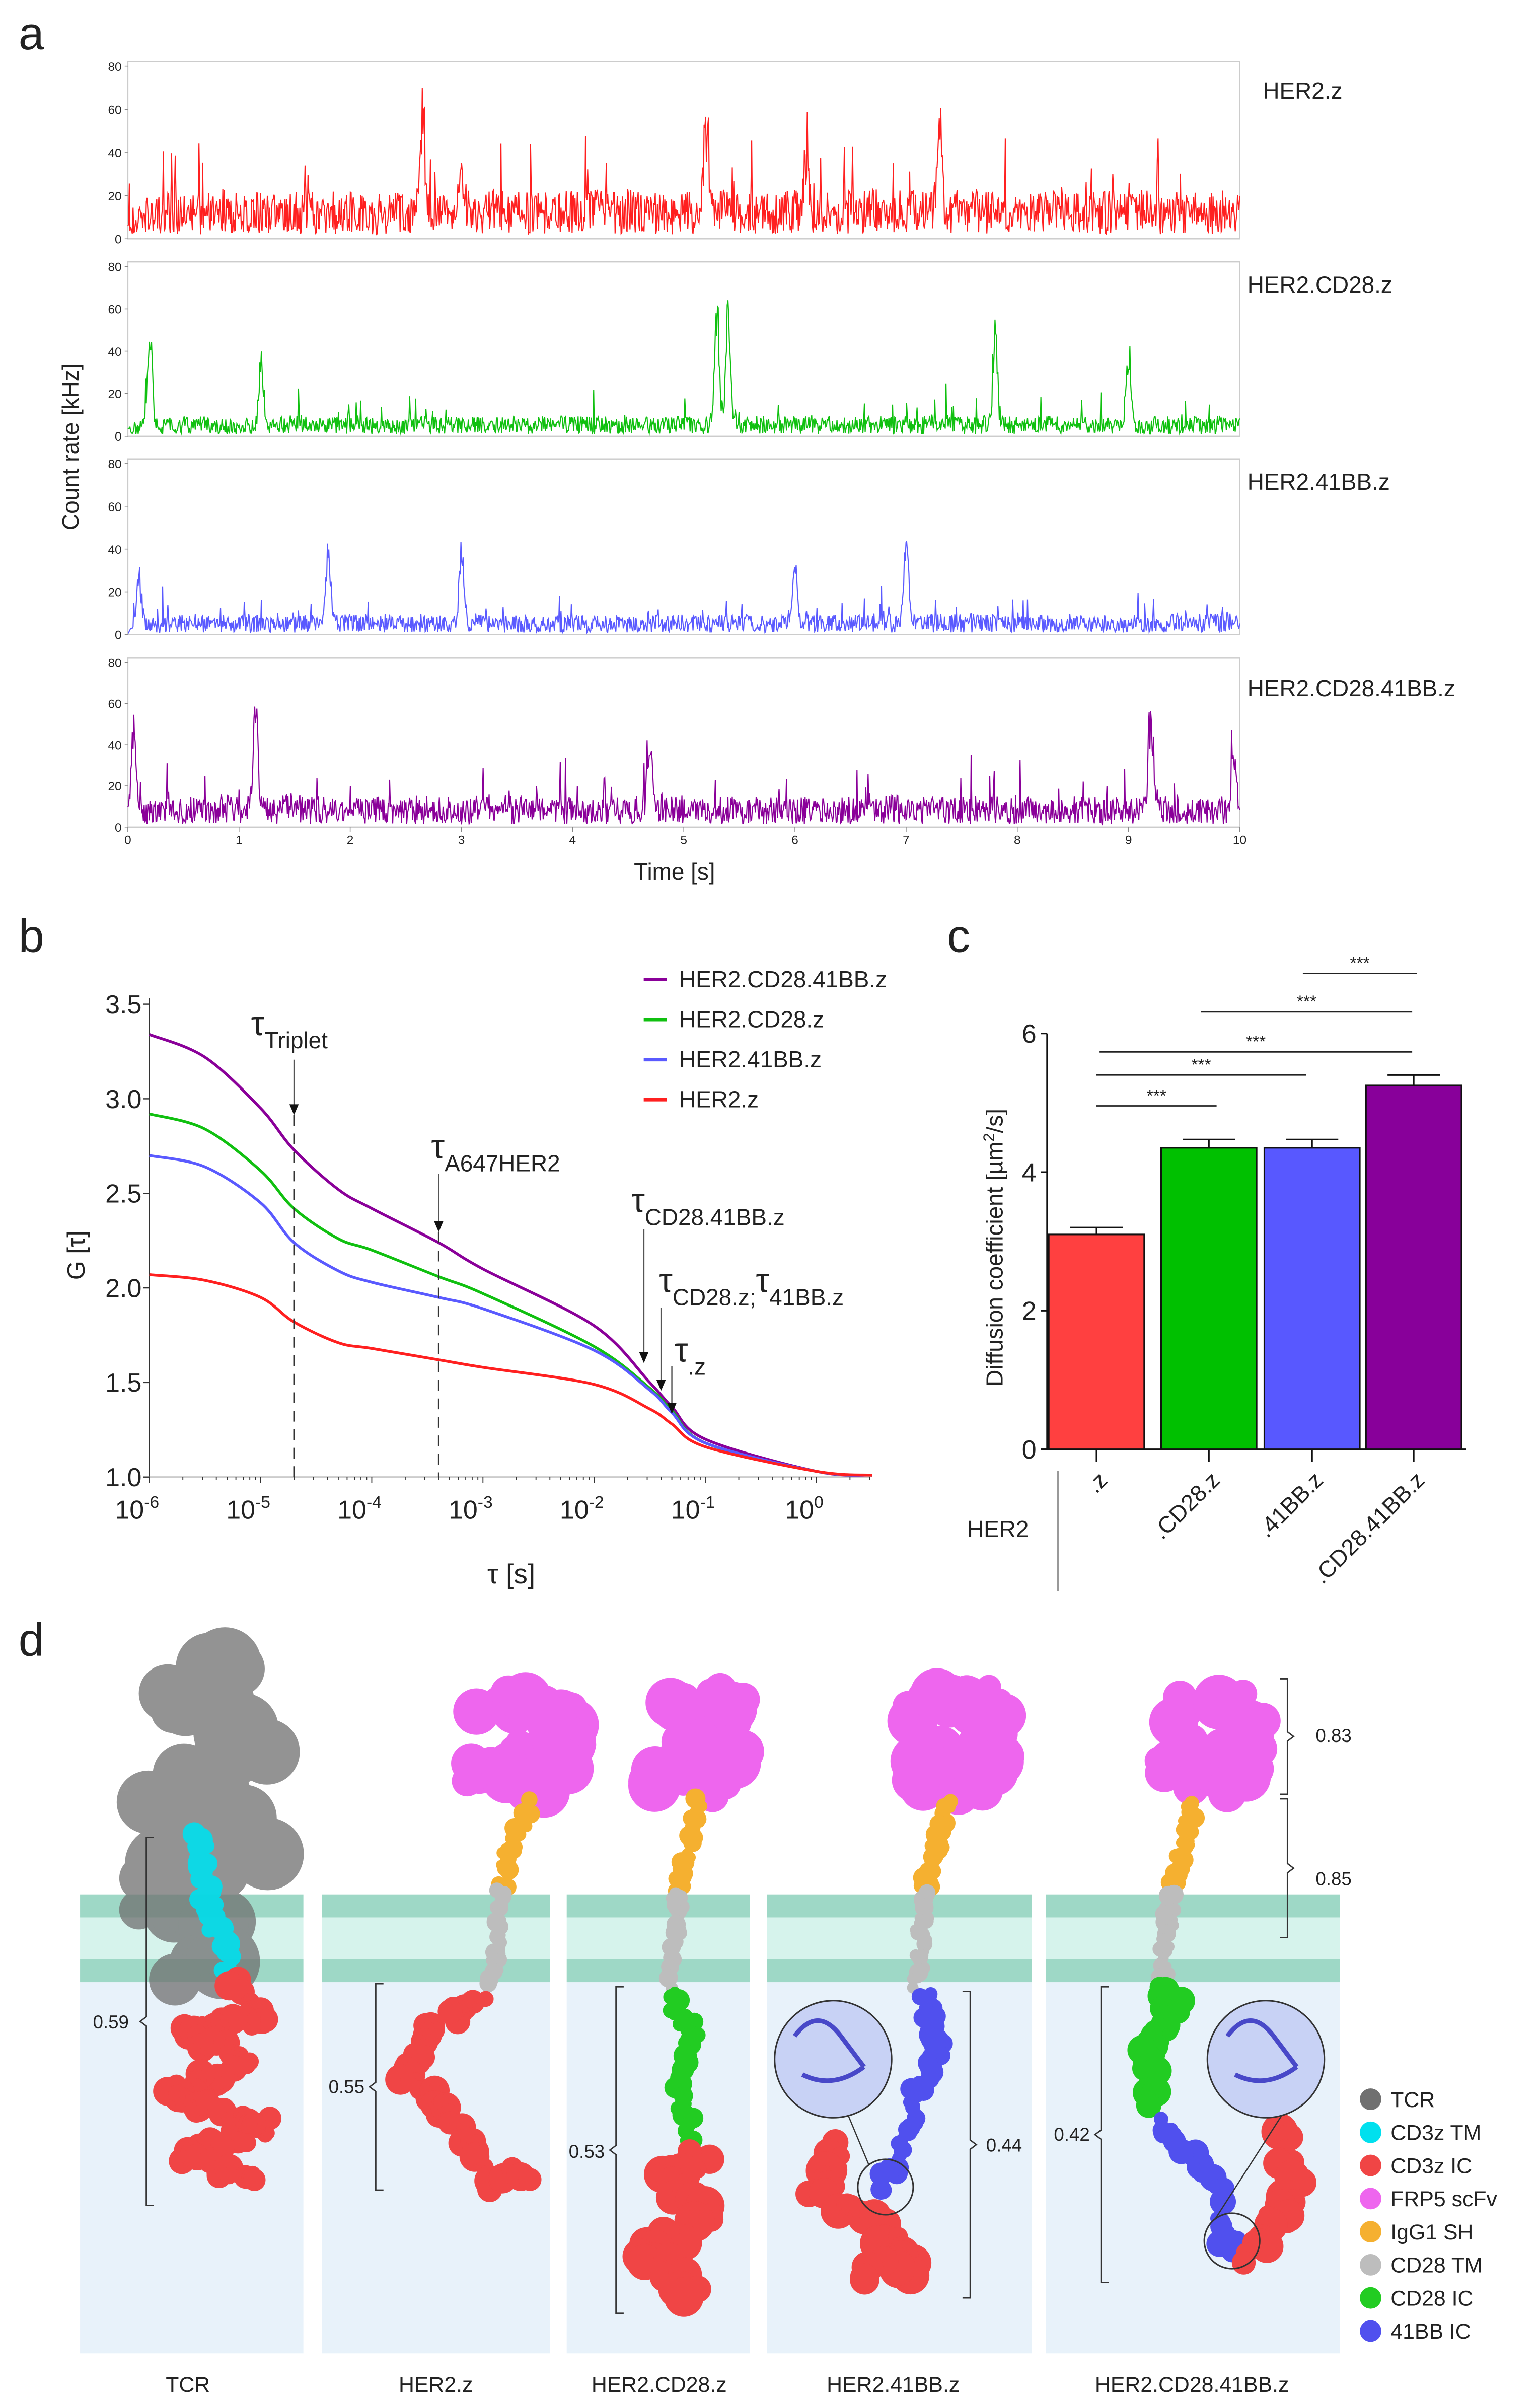 The width and height of the screenshot is (1540, 2395). What do you see at coordinates (988, 1137) in the screenshot?
I see `y-axis-label-part: 2` at bounding box center [988, 1137].